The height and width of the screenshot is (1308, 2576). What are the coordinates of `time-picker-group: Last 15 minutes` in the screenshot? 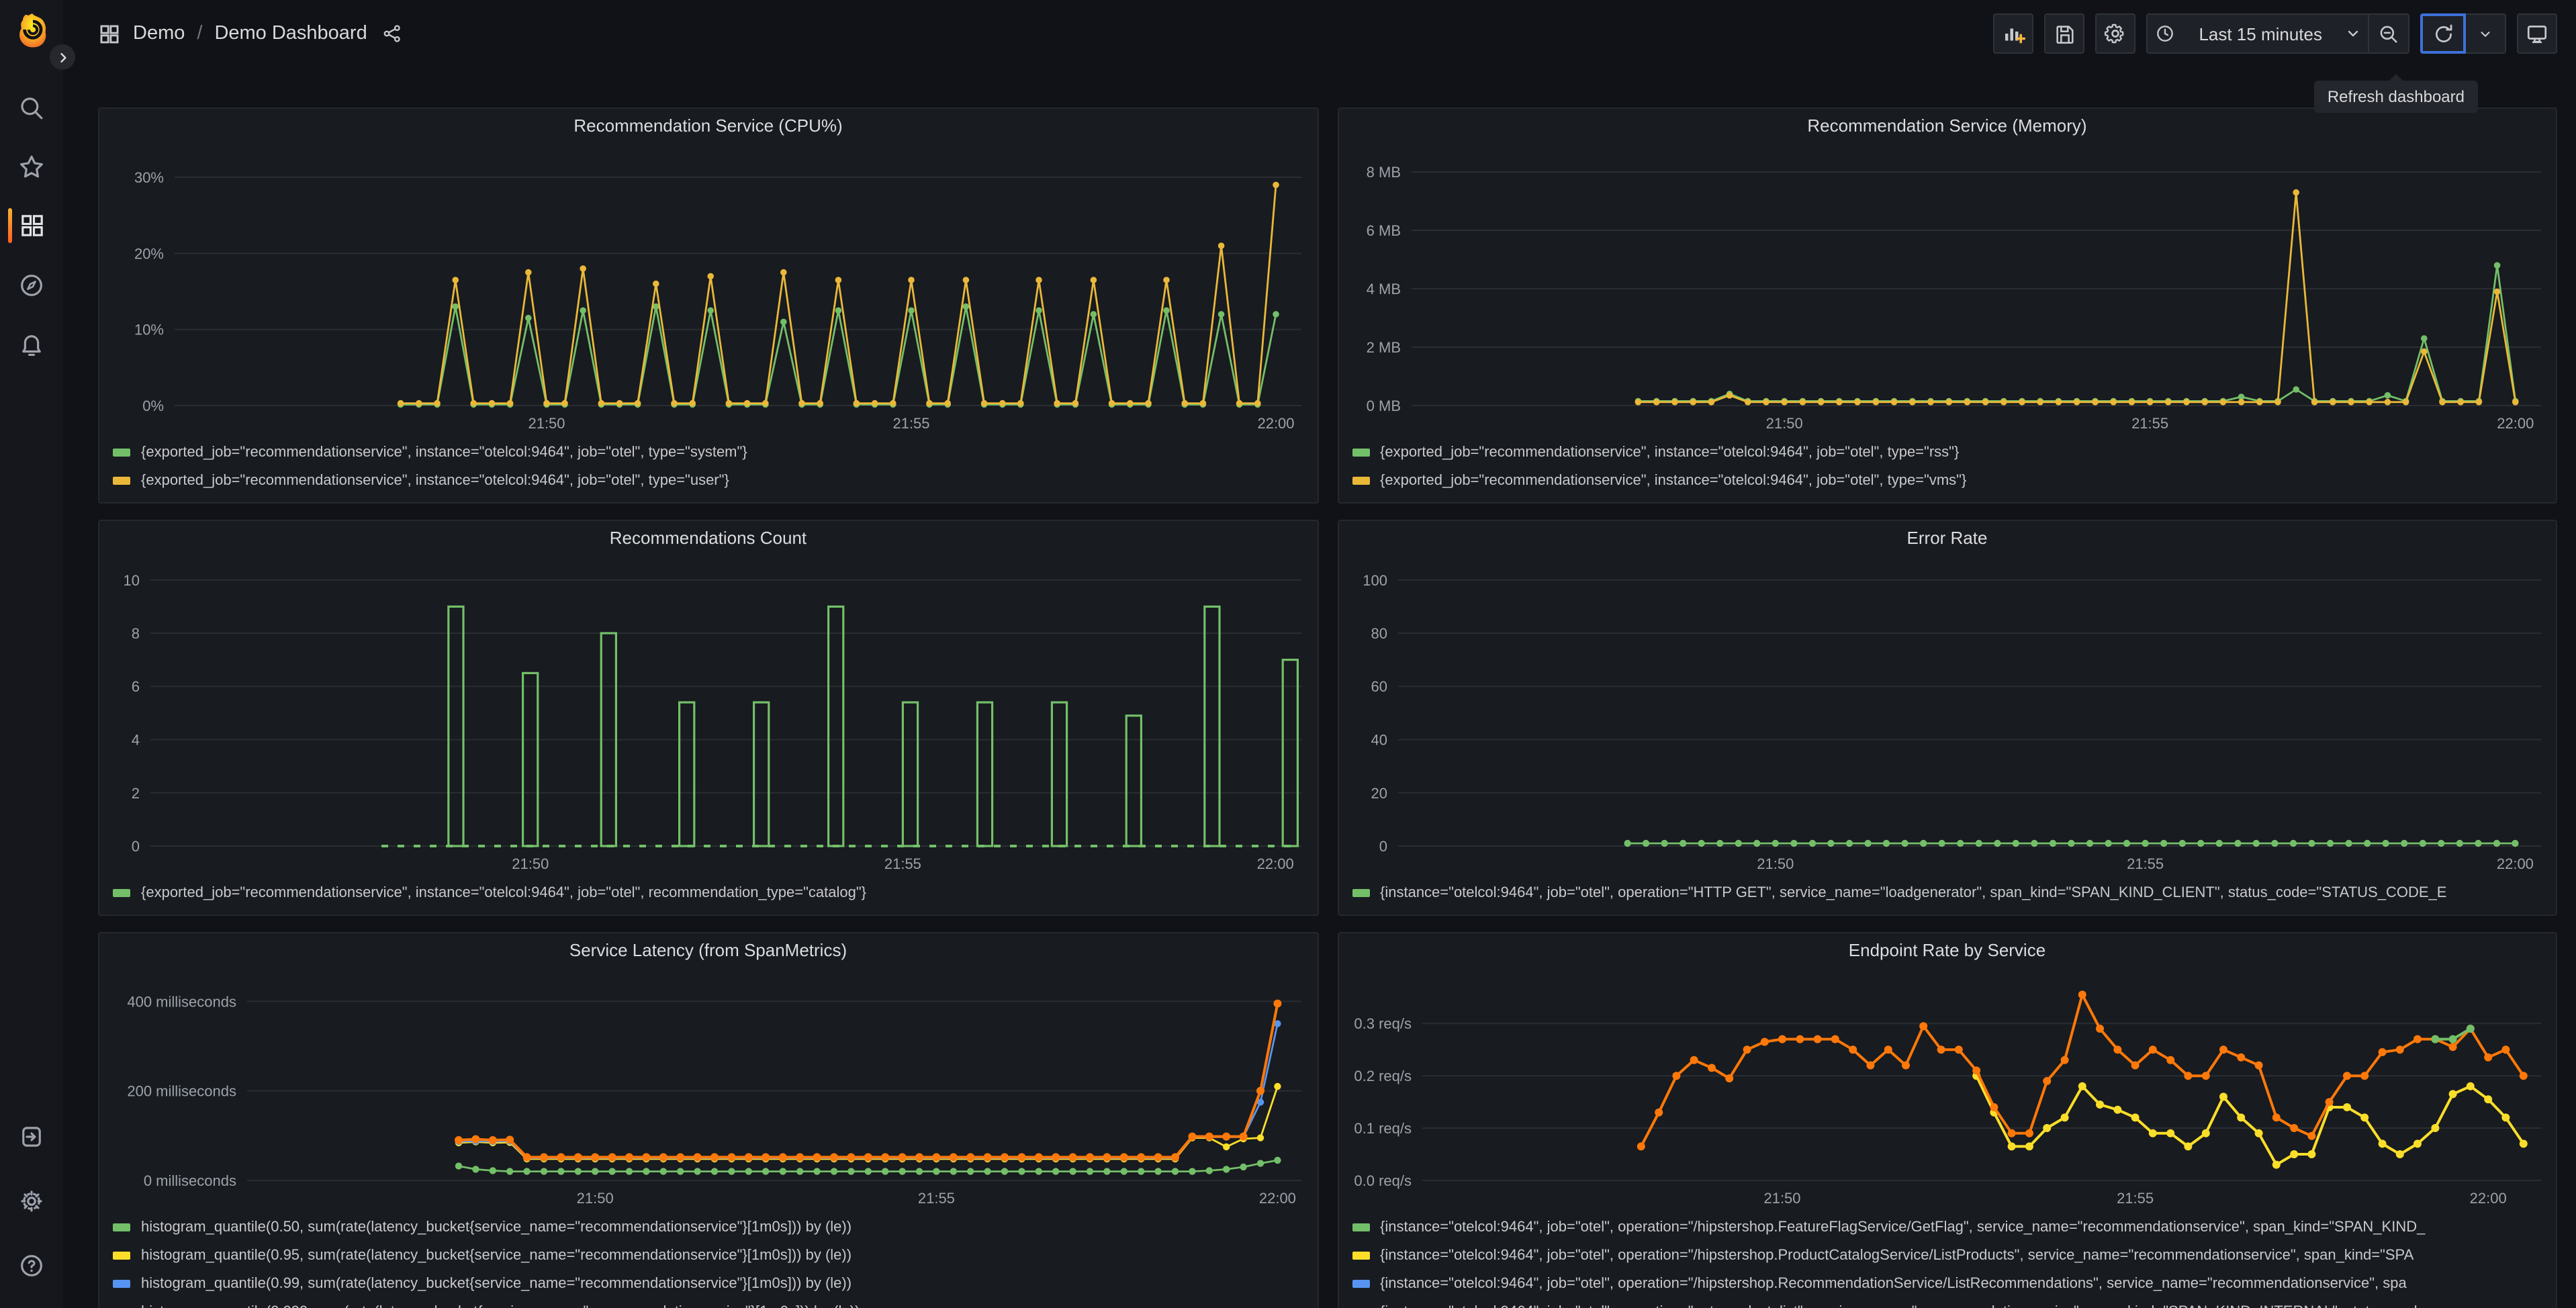 It's located at (2277, 33).